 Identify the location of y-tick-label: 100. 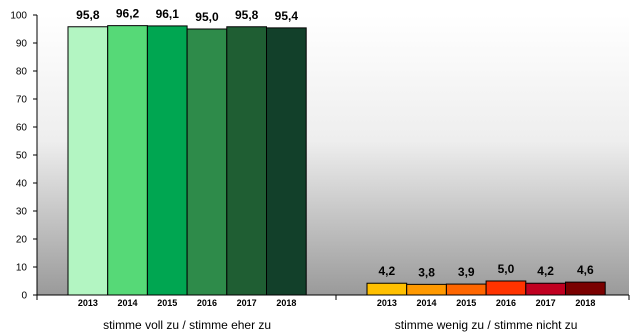
(18, 16).